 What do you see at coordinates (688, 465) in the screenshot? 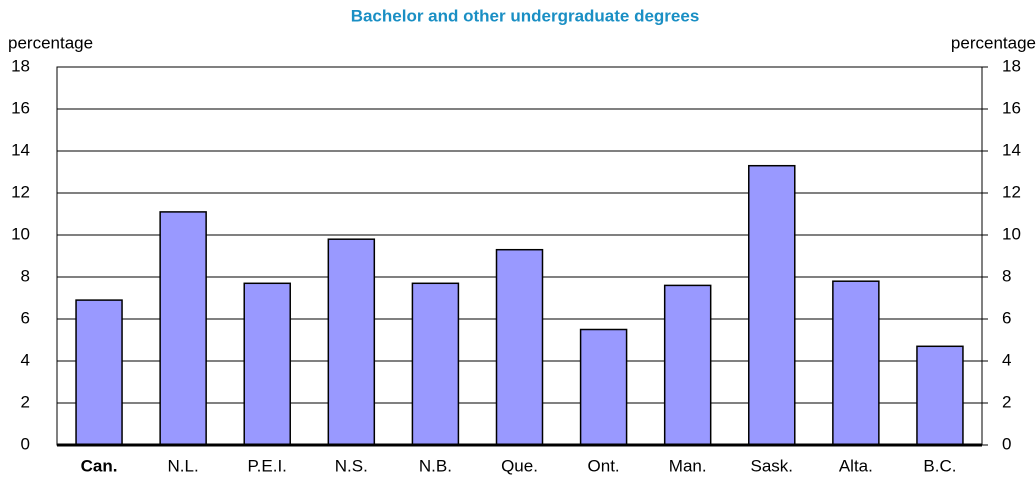
I see `x-tick-label: Man.` at bounding box center [688, 465].